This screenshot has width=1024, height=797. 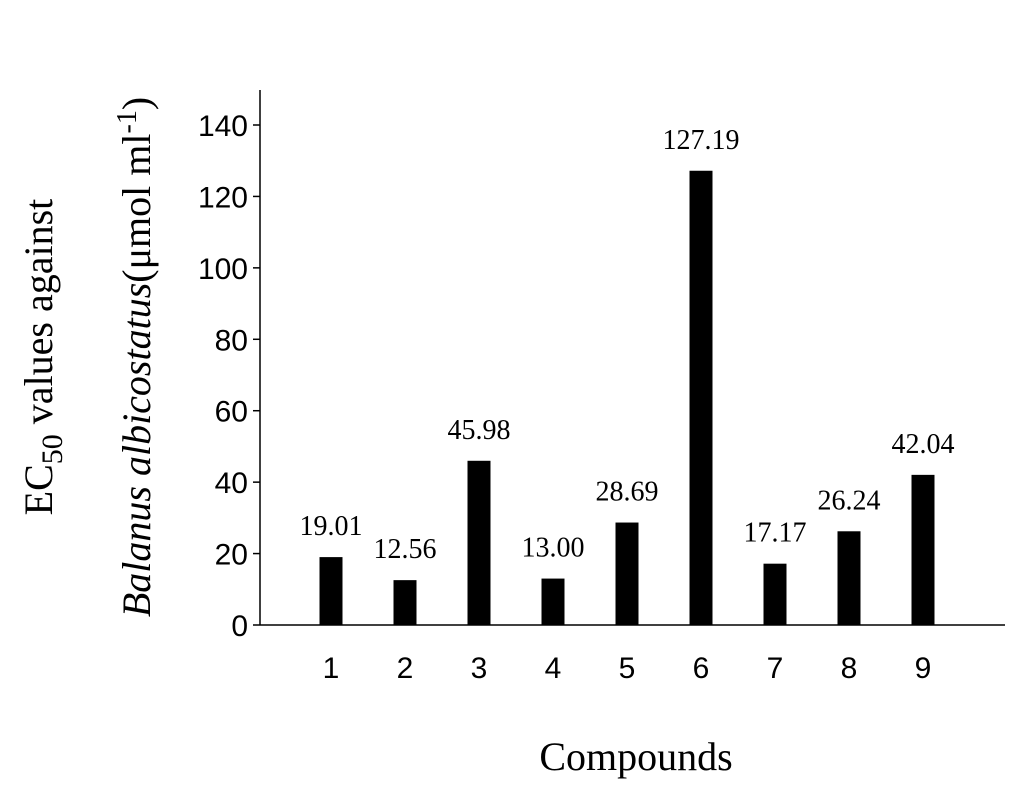 I want to click on y-tick-label: 80, so click(x=231, y=340).